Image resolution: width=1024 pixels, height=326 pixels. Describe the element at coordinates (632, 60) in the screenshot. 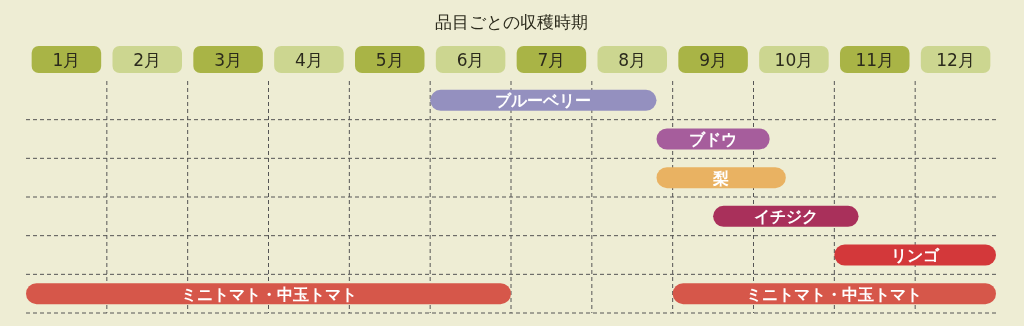

I see `x-tick-label: 8月` at that location.